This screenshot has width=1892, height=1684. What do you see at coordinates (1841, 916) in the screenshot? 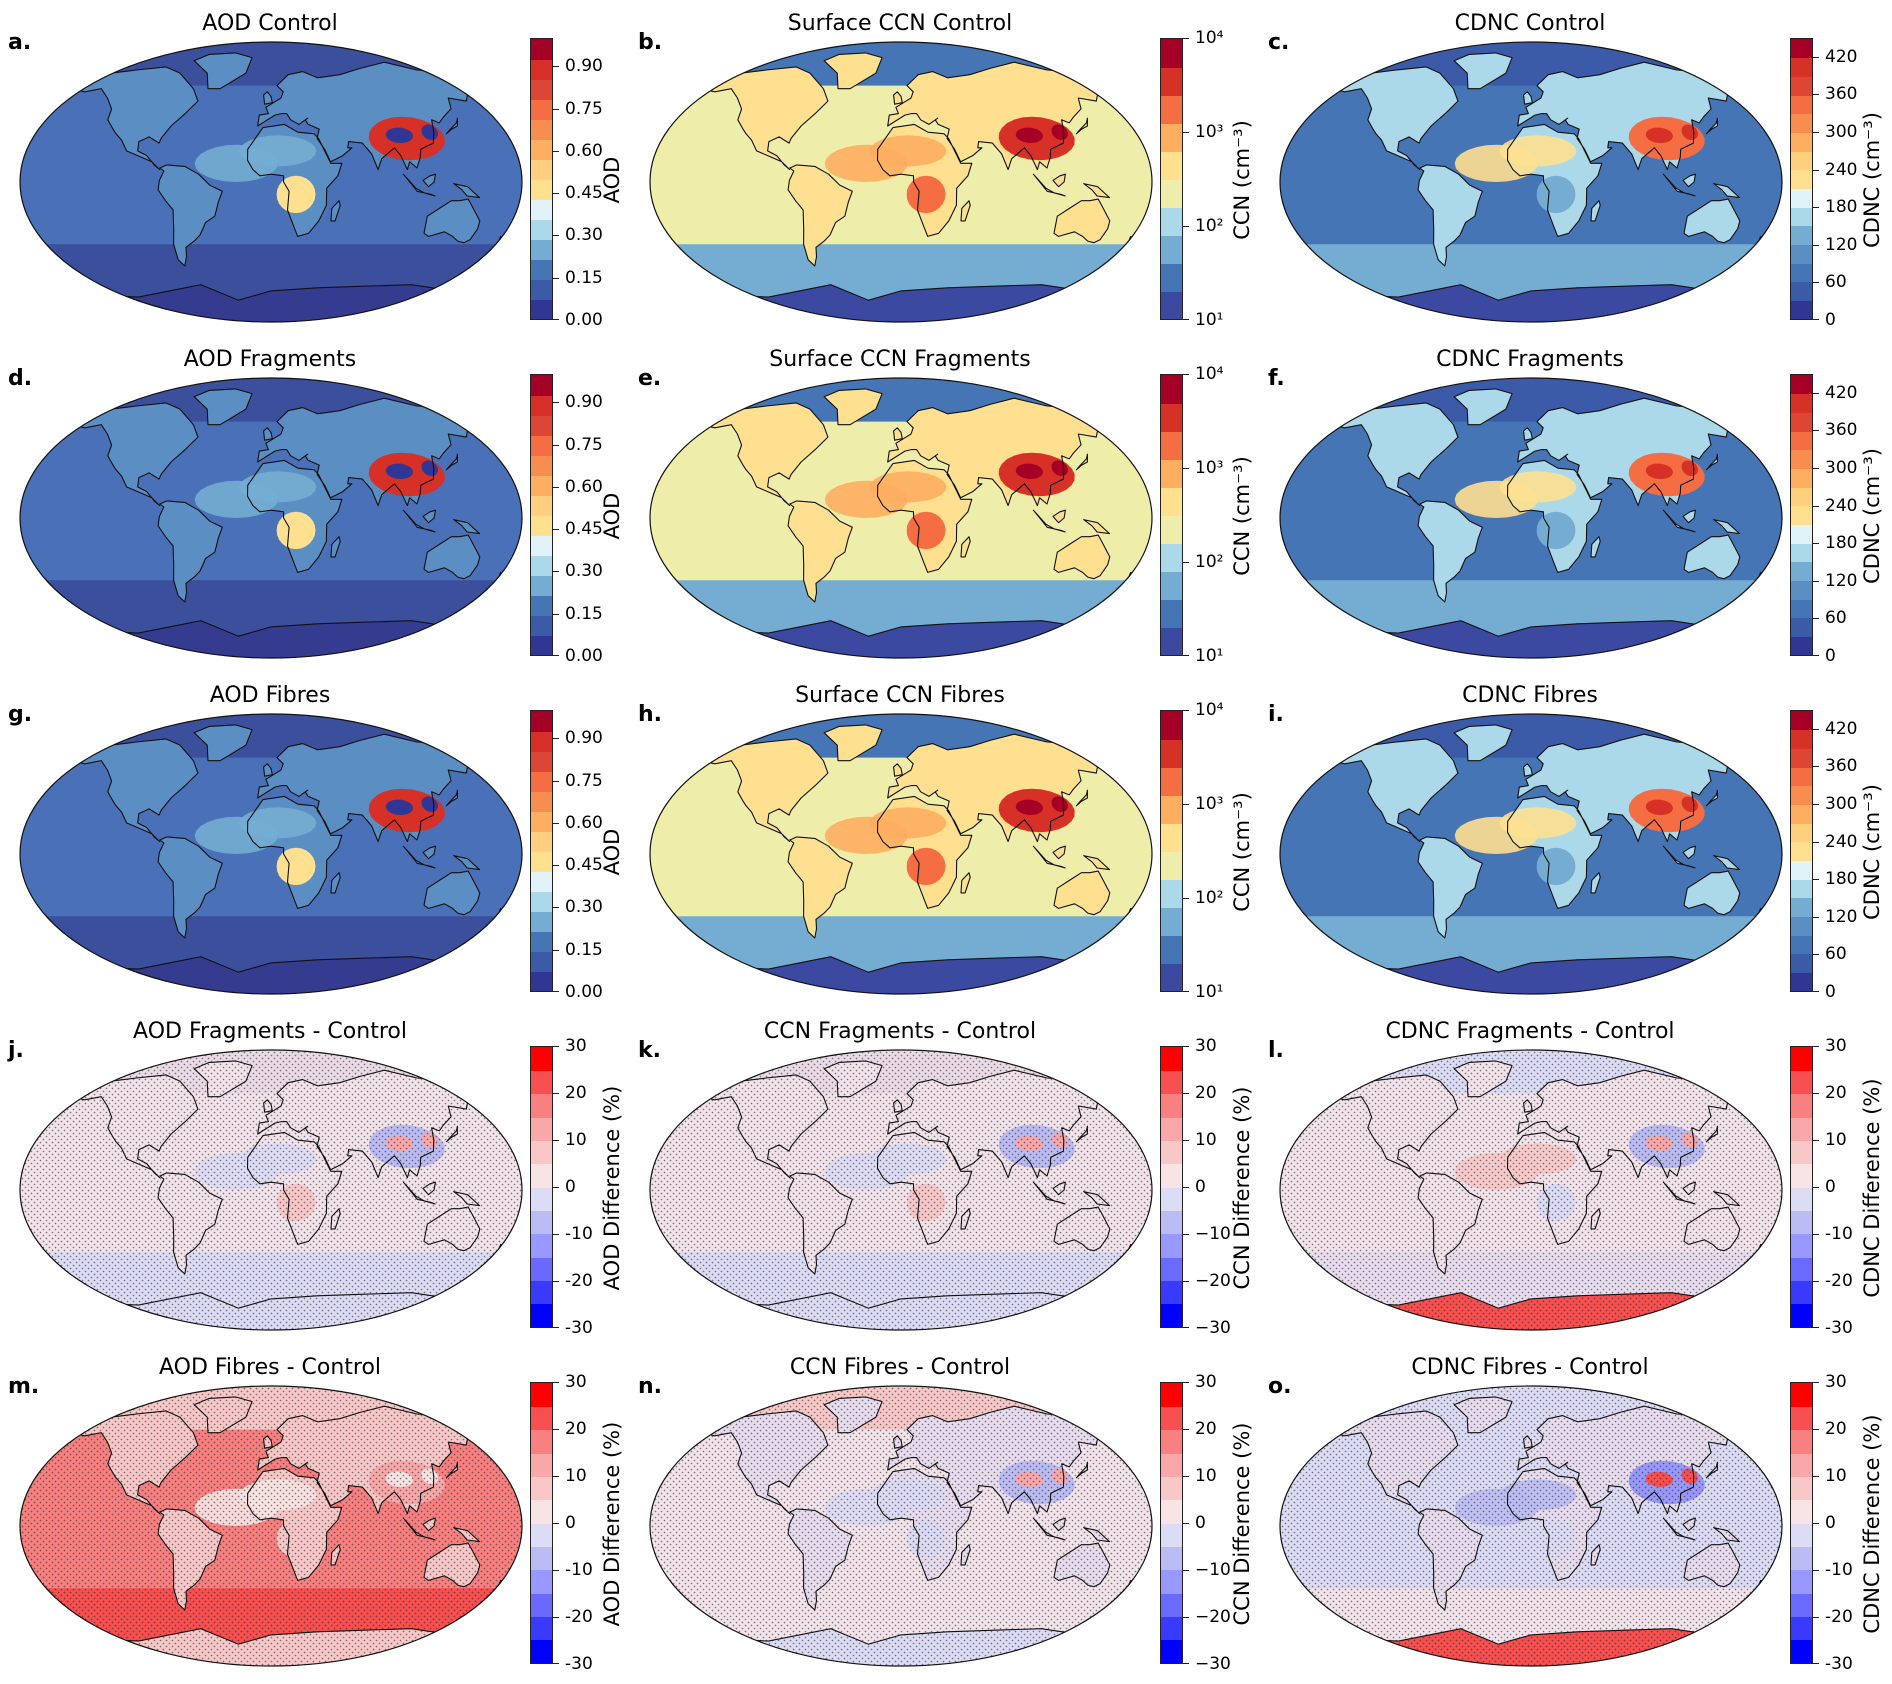
I see `colorbar-tick-label: 120` at bounding box center [1841, 916].